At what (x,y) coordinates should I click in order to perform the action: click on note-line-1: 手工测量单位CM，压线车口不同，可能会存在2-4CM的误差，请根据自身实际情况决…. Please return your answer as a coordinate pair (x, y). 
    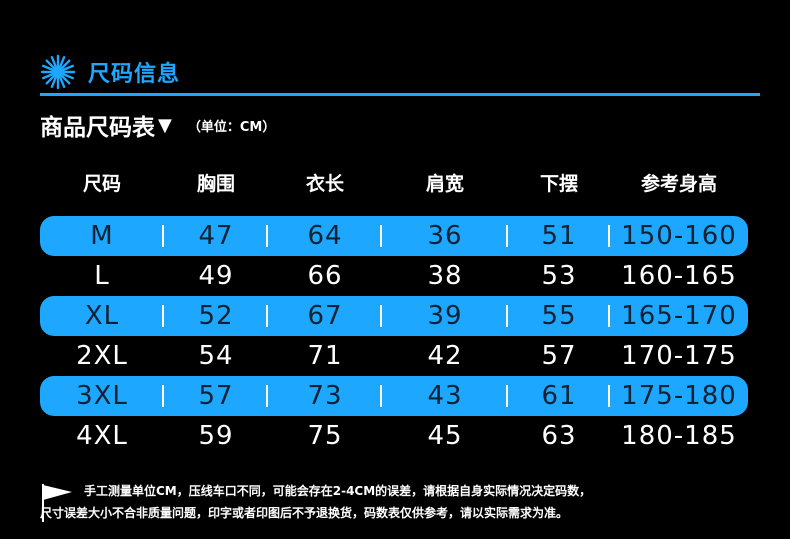
    Looking at the image, I should click on (338, 491).